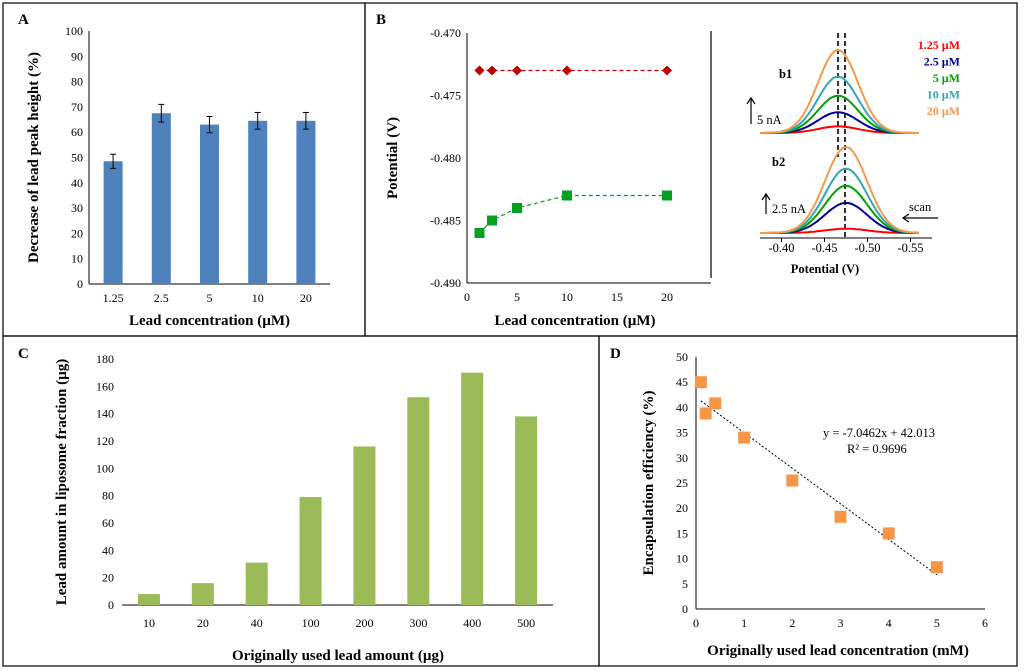 The width and height of the screenshot is (1024, 671). Describe the element at coordinates (910, 248) in the screenshot. I see `inset-tick-label: -0.55` at that location.